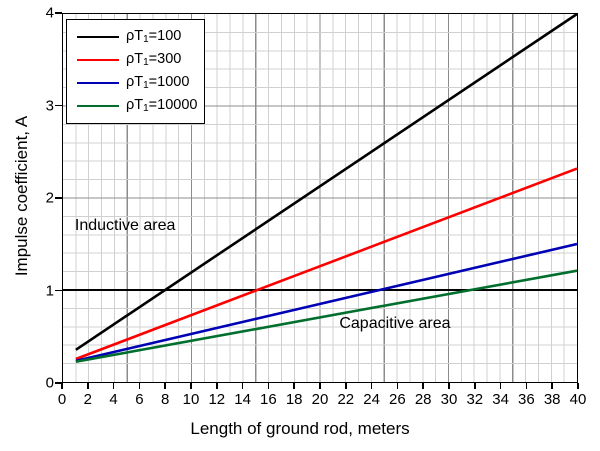 This screenshot has height=451, width=600. I want to click on legend-item-3: ρT1=10000, so click(135, 105).